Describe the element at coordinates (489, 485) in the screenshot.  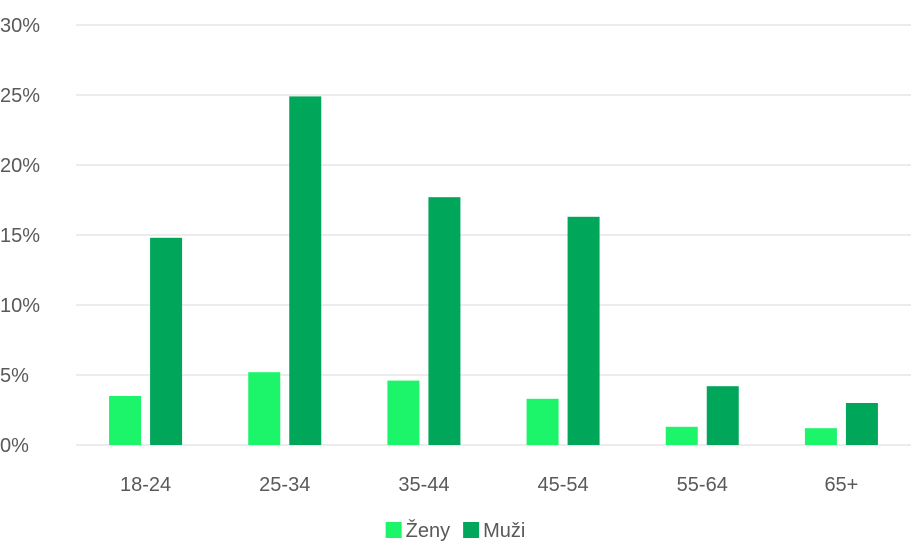
I see `x-axis: 18-24 25-34 35-44 45-54 55-64 65+` at that location.